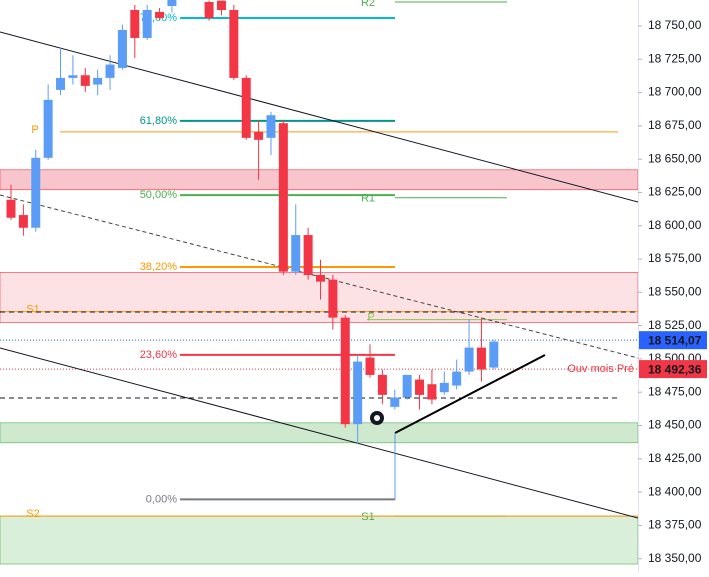 This screenshot has width=709, height=577. I want to click on pivot-label: R1, so click(368, 199).